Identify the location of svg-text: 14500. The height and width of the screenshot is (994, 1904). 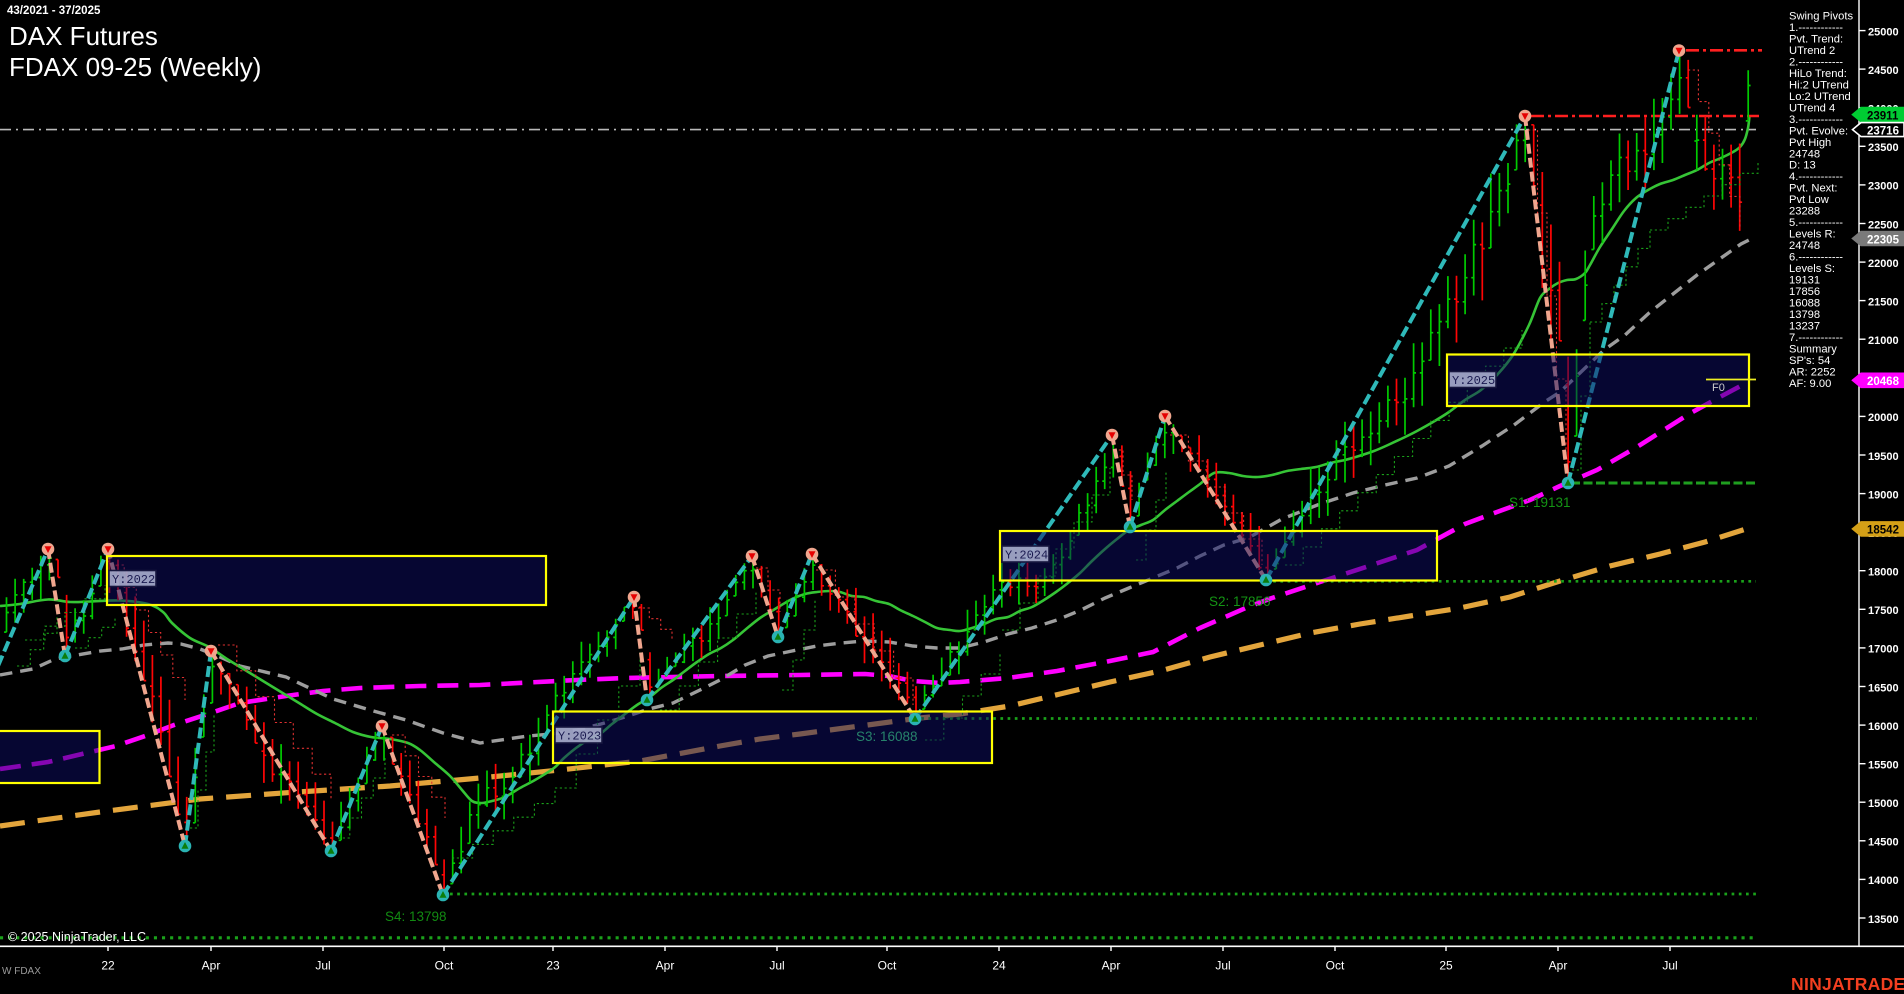
(1883, 843).